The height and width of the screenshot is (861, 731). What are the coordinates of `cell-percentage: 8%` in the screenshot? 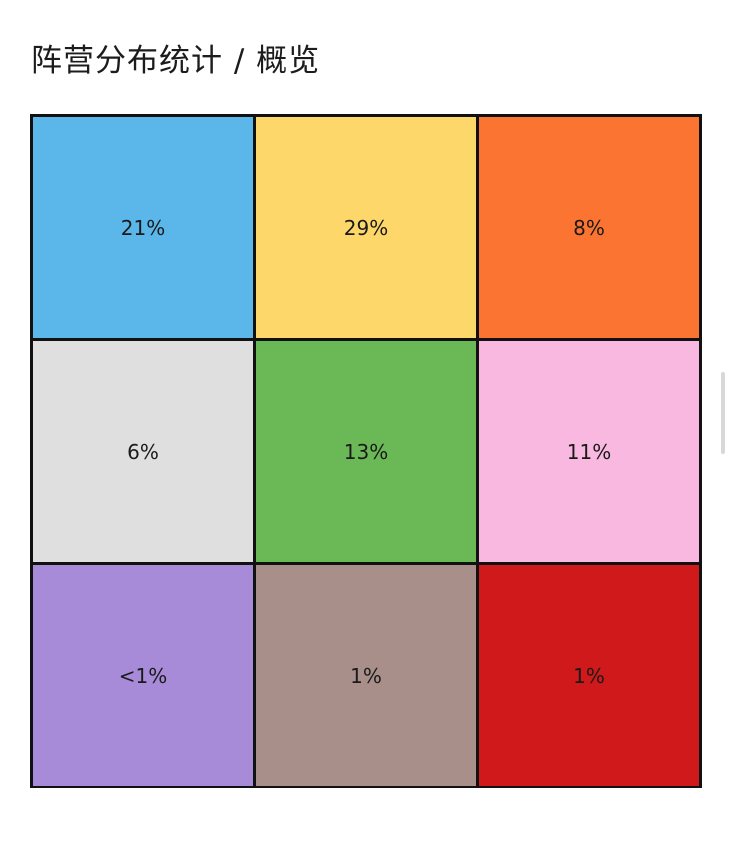 It's located at (589, 227).